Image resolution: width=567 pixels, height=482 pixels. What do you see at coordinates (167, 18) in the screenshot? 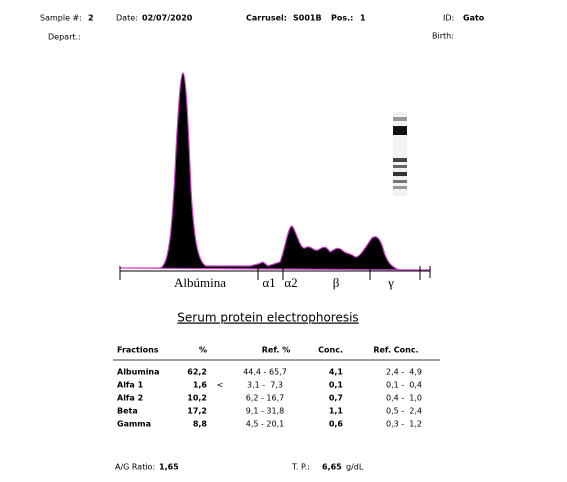
I see `date: 02/07/2020` at bounding box center [167, 18].